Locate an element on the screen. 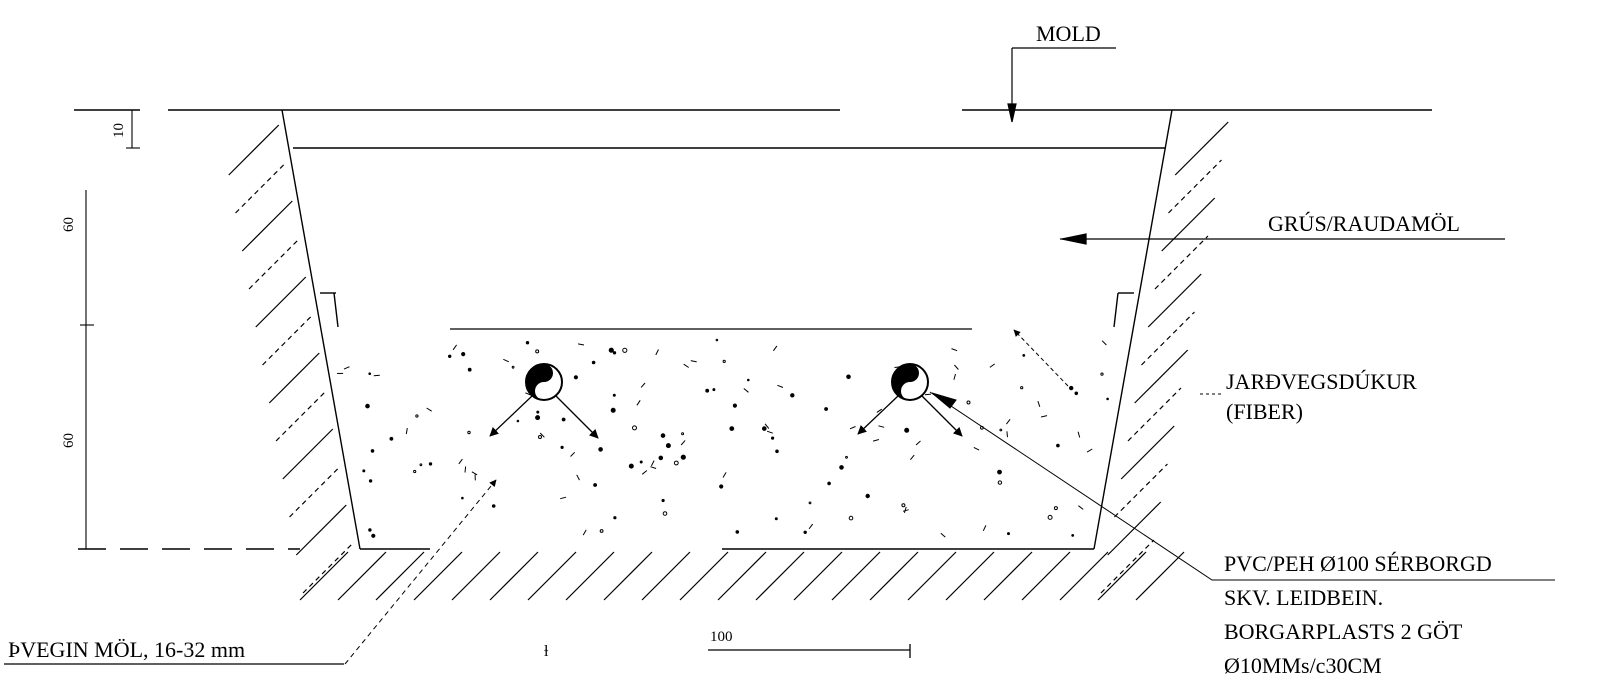 The image size is (1615, 683). dim-lower-depth: 60 is located at coordinates (69, 440).